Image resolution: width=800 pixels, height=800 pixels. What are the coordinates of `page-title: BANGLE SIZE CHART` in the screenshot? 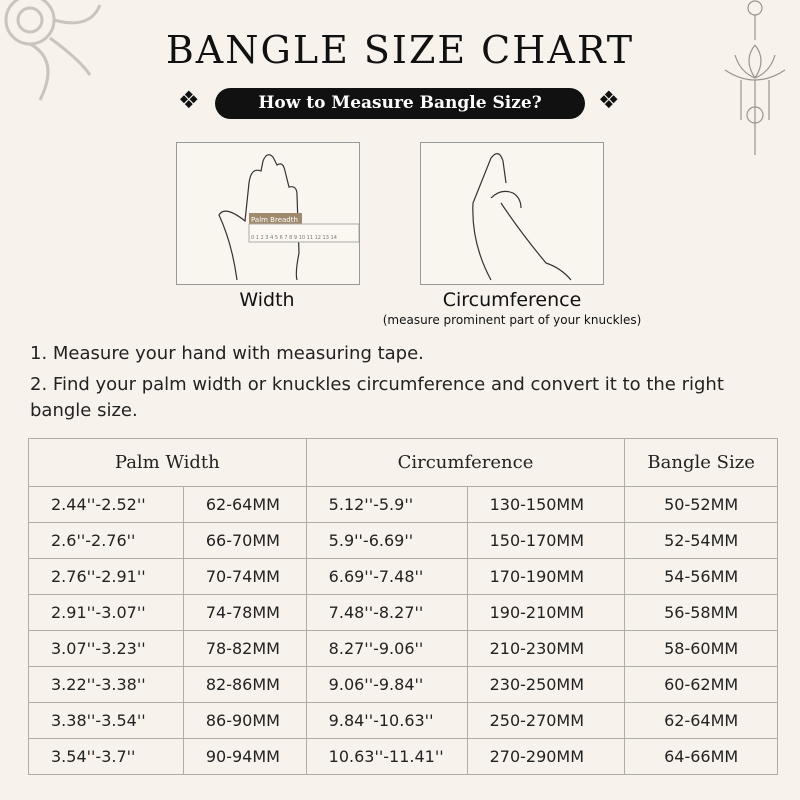 It's located at (400, 50).